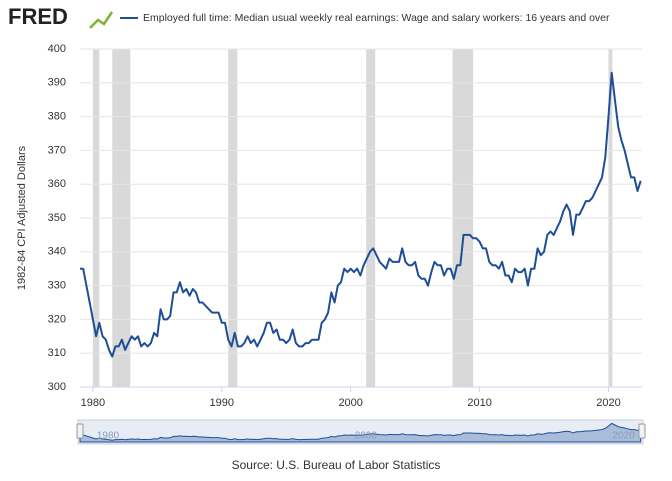 Image resolution: width=672 pixels, height=481 pixels. What do you see at coordinates (623, 436) in the screenshot?
I see `navigator-tick-label: 2020` at bounding box center [623, 436].